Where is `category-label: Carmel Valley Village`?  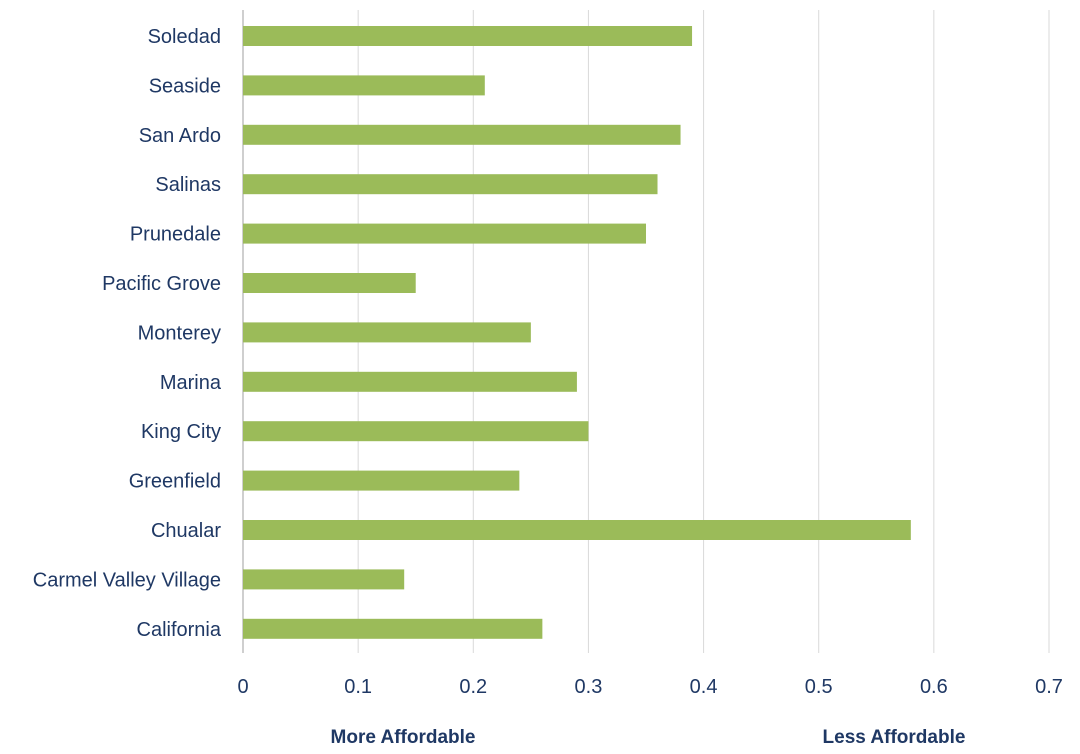 category-label: Carmel Valley Village is located at coordinates (127, 580).